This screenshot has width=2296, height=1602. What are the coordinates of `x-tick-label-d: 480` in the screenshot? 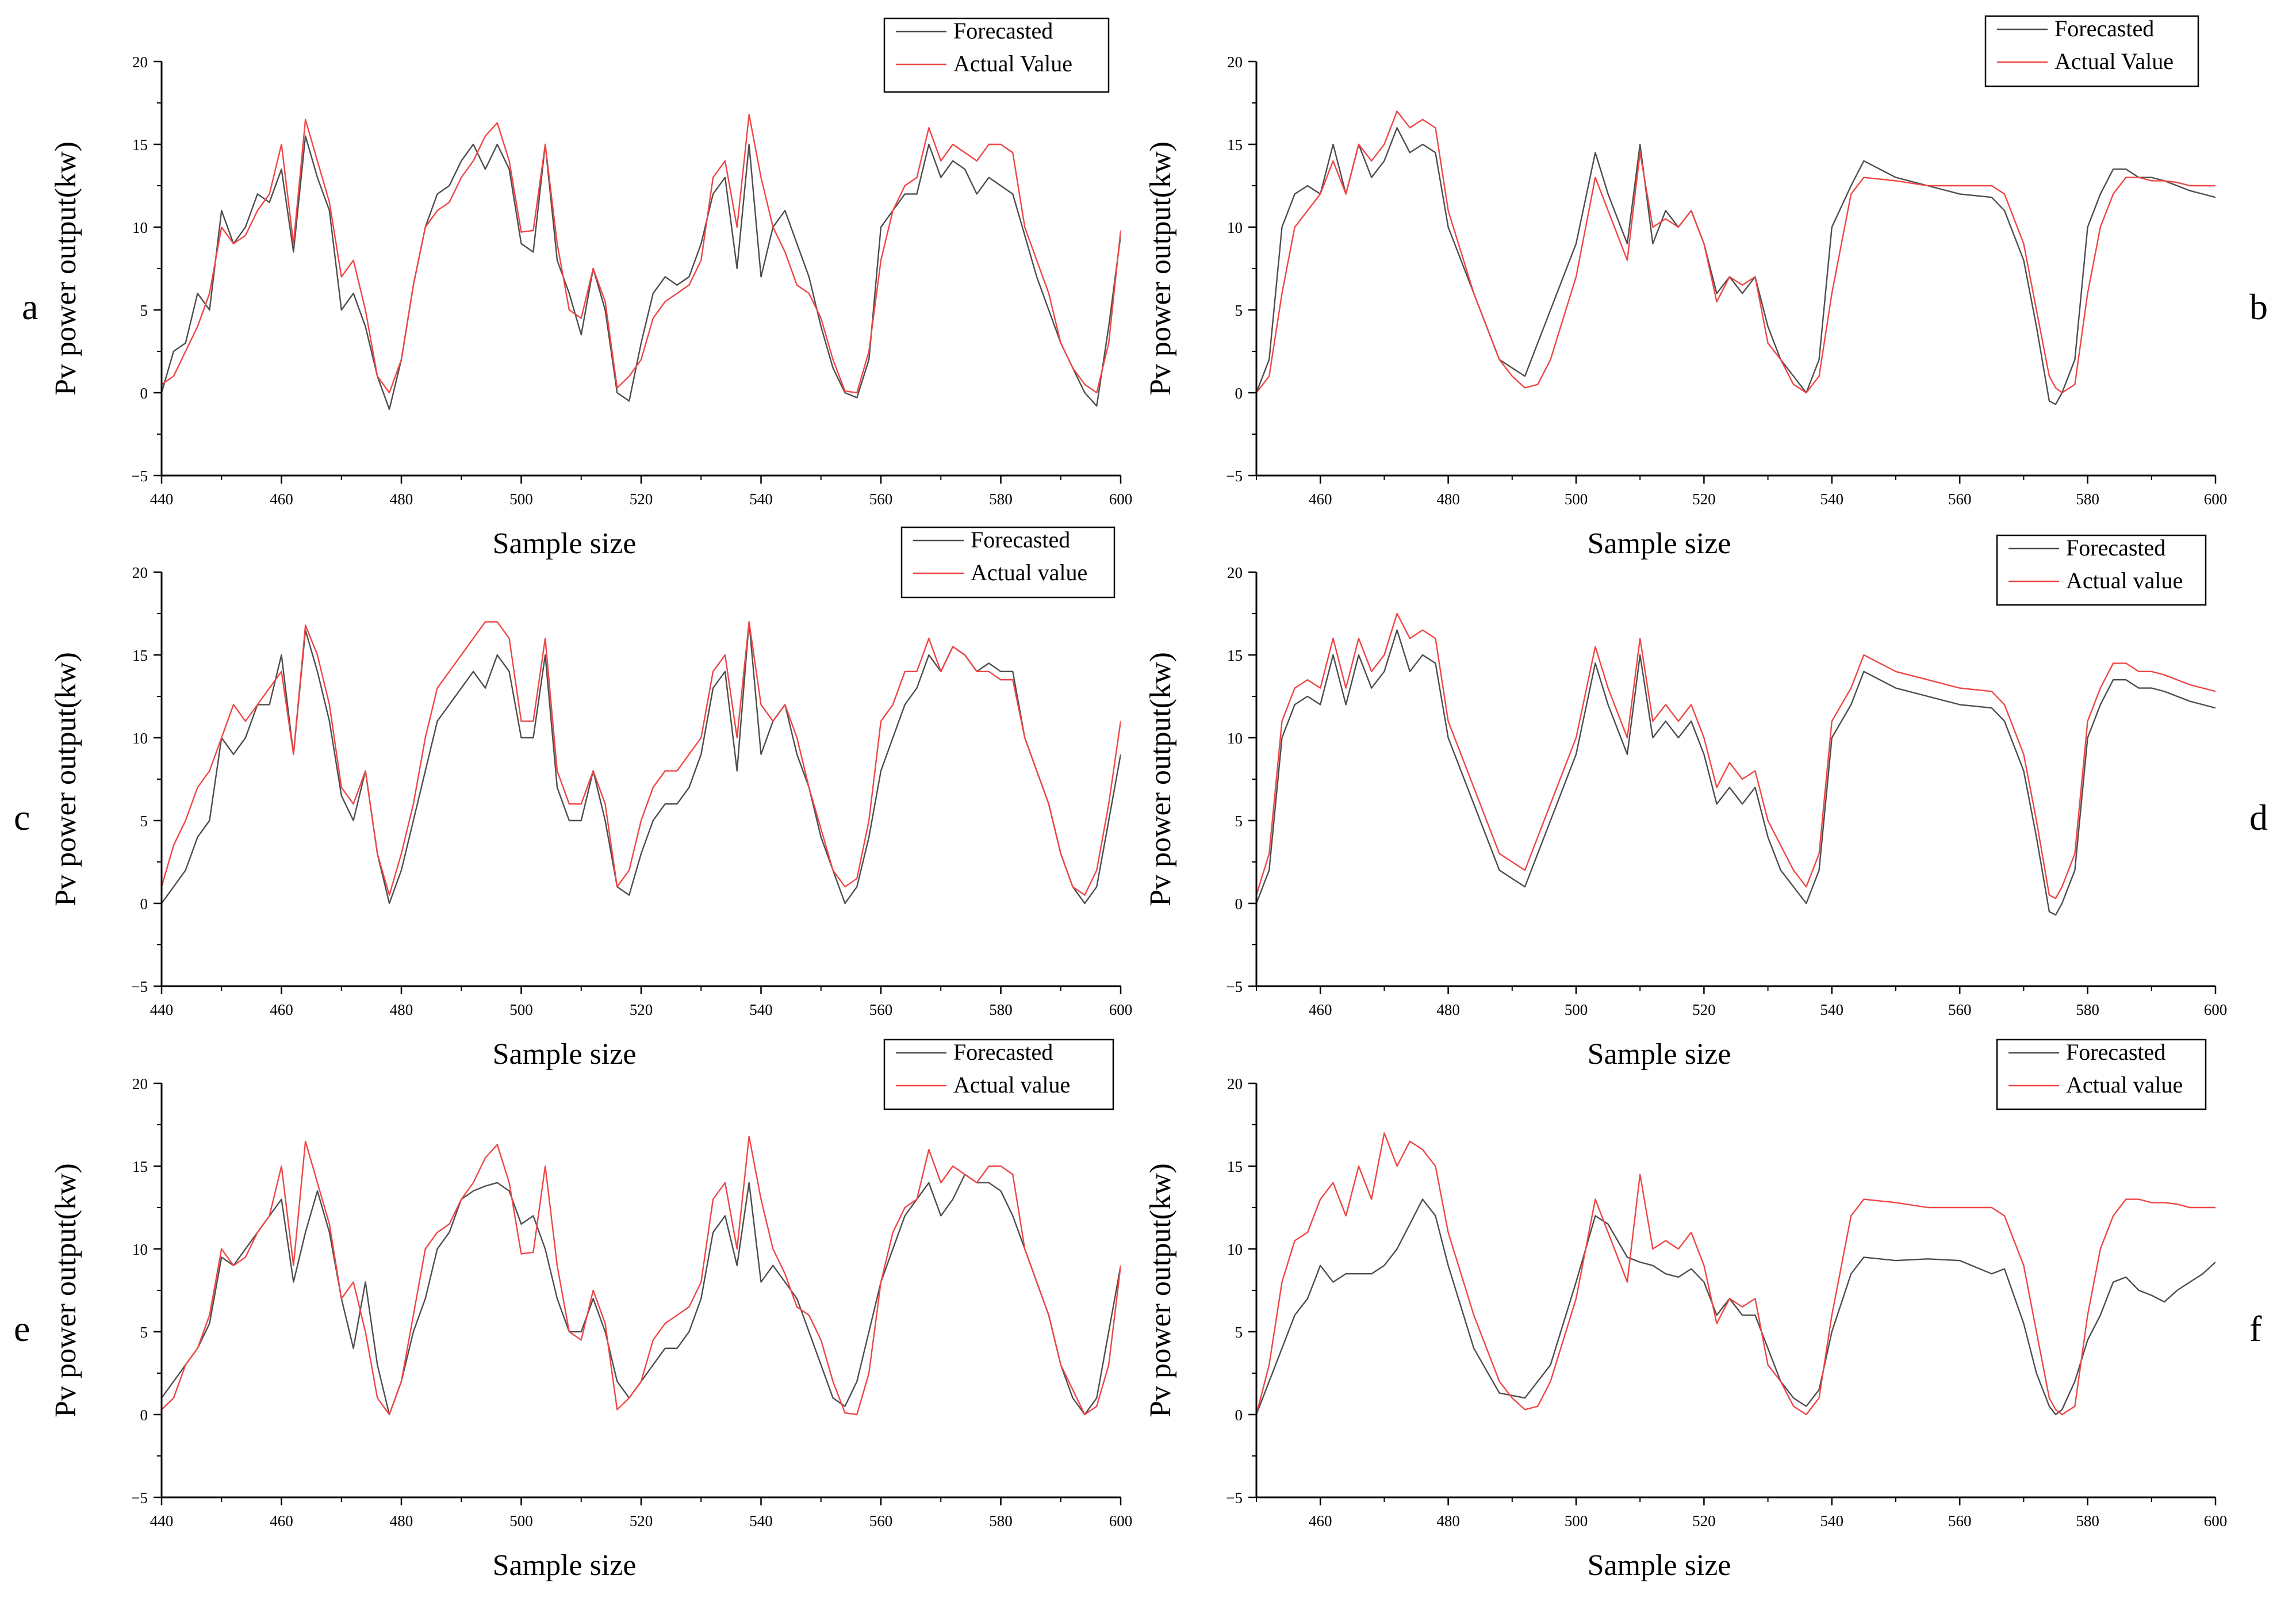 It's located at (1448, 1010).